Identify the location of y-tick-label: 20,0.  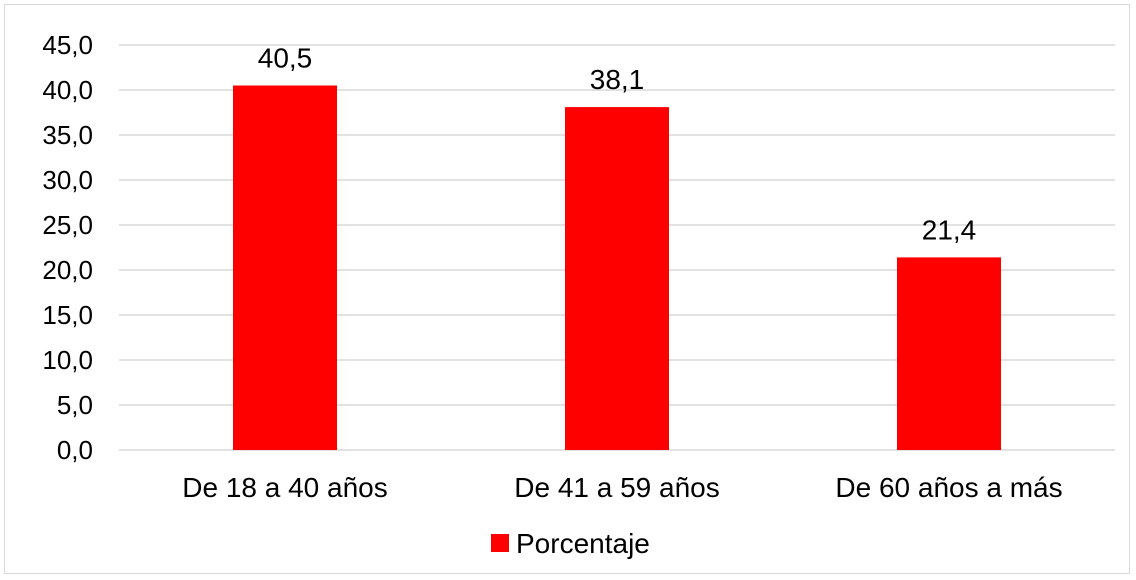
(67, 270).